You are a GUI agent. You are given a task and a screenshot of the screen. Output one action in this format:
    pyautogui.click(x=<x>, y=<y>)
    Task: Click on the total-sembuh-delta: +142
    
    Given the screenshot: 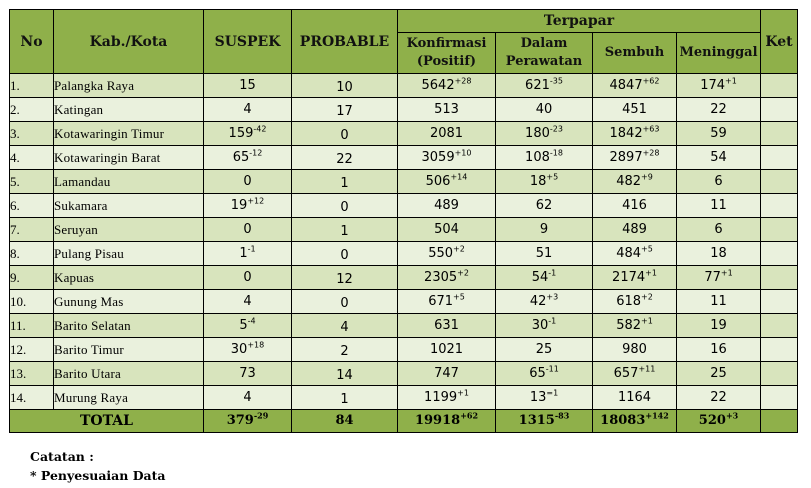 What is the action you would take?
    pyautogui.click(x=657, y=415)
    